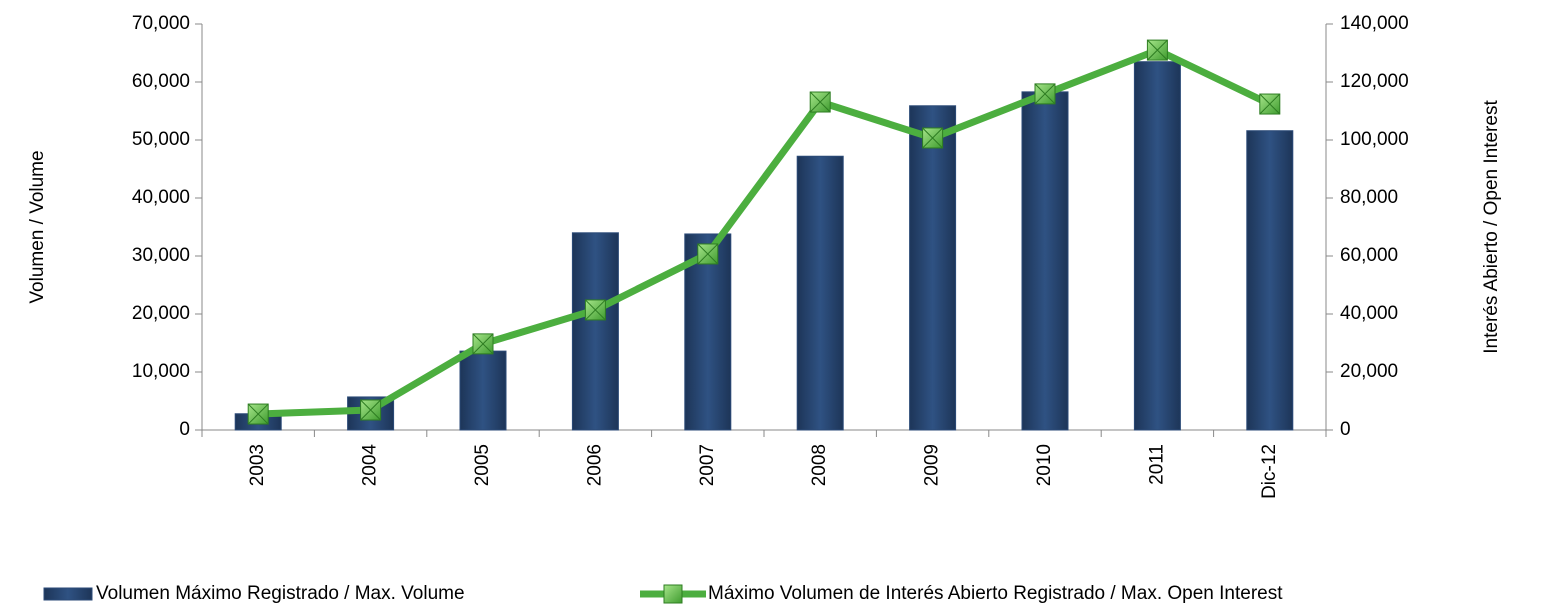  I want to click on y2-tick-label: 20,000, so click(1369, 371).